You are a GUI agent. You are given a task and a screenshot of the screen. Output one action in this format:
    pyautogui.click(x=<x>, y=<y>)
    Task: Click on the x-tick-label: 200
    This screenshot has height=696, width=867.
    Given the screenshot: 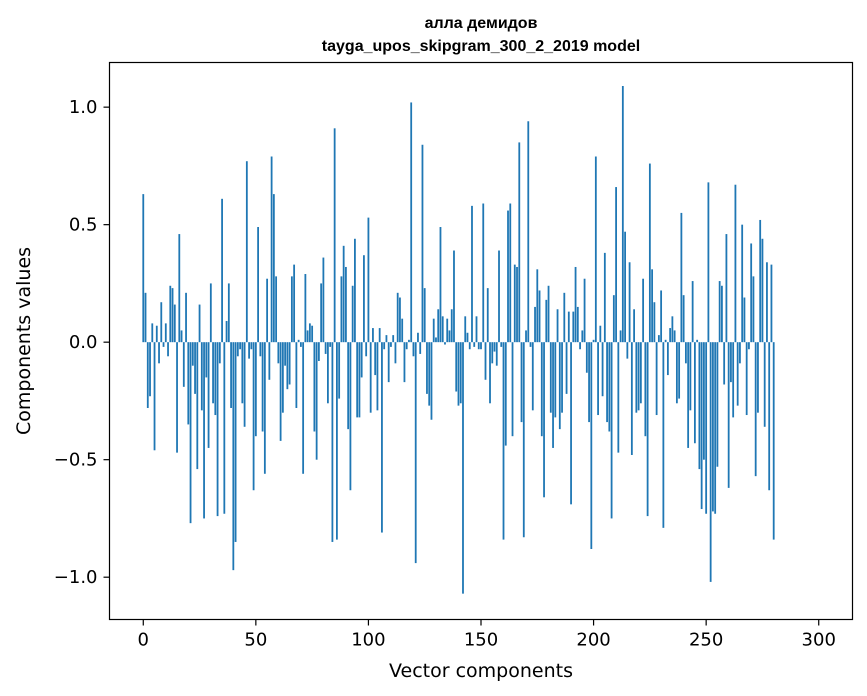 What is the action you would take?
    pyautogui.click(x=593, y=640)
    